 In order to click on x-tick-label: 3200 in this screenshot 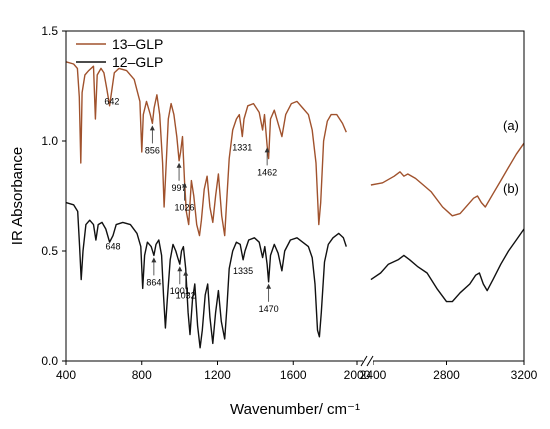, I will do `click(524, 375)`.